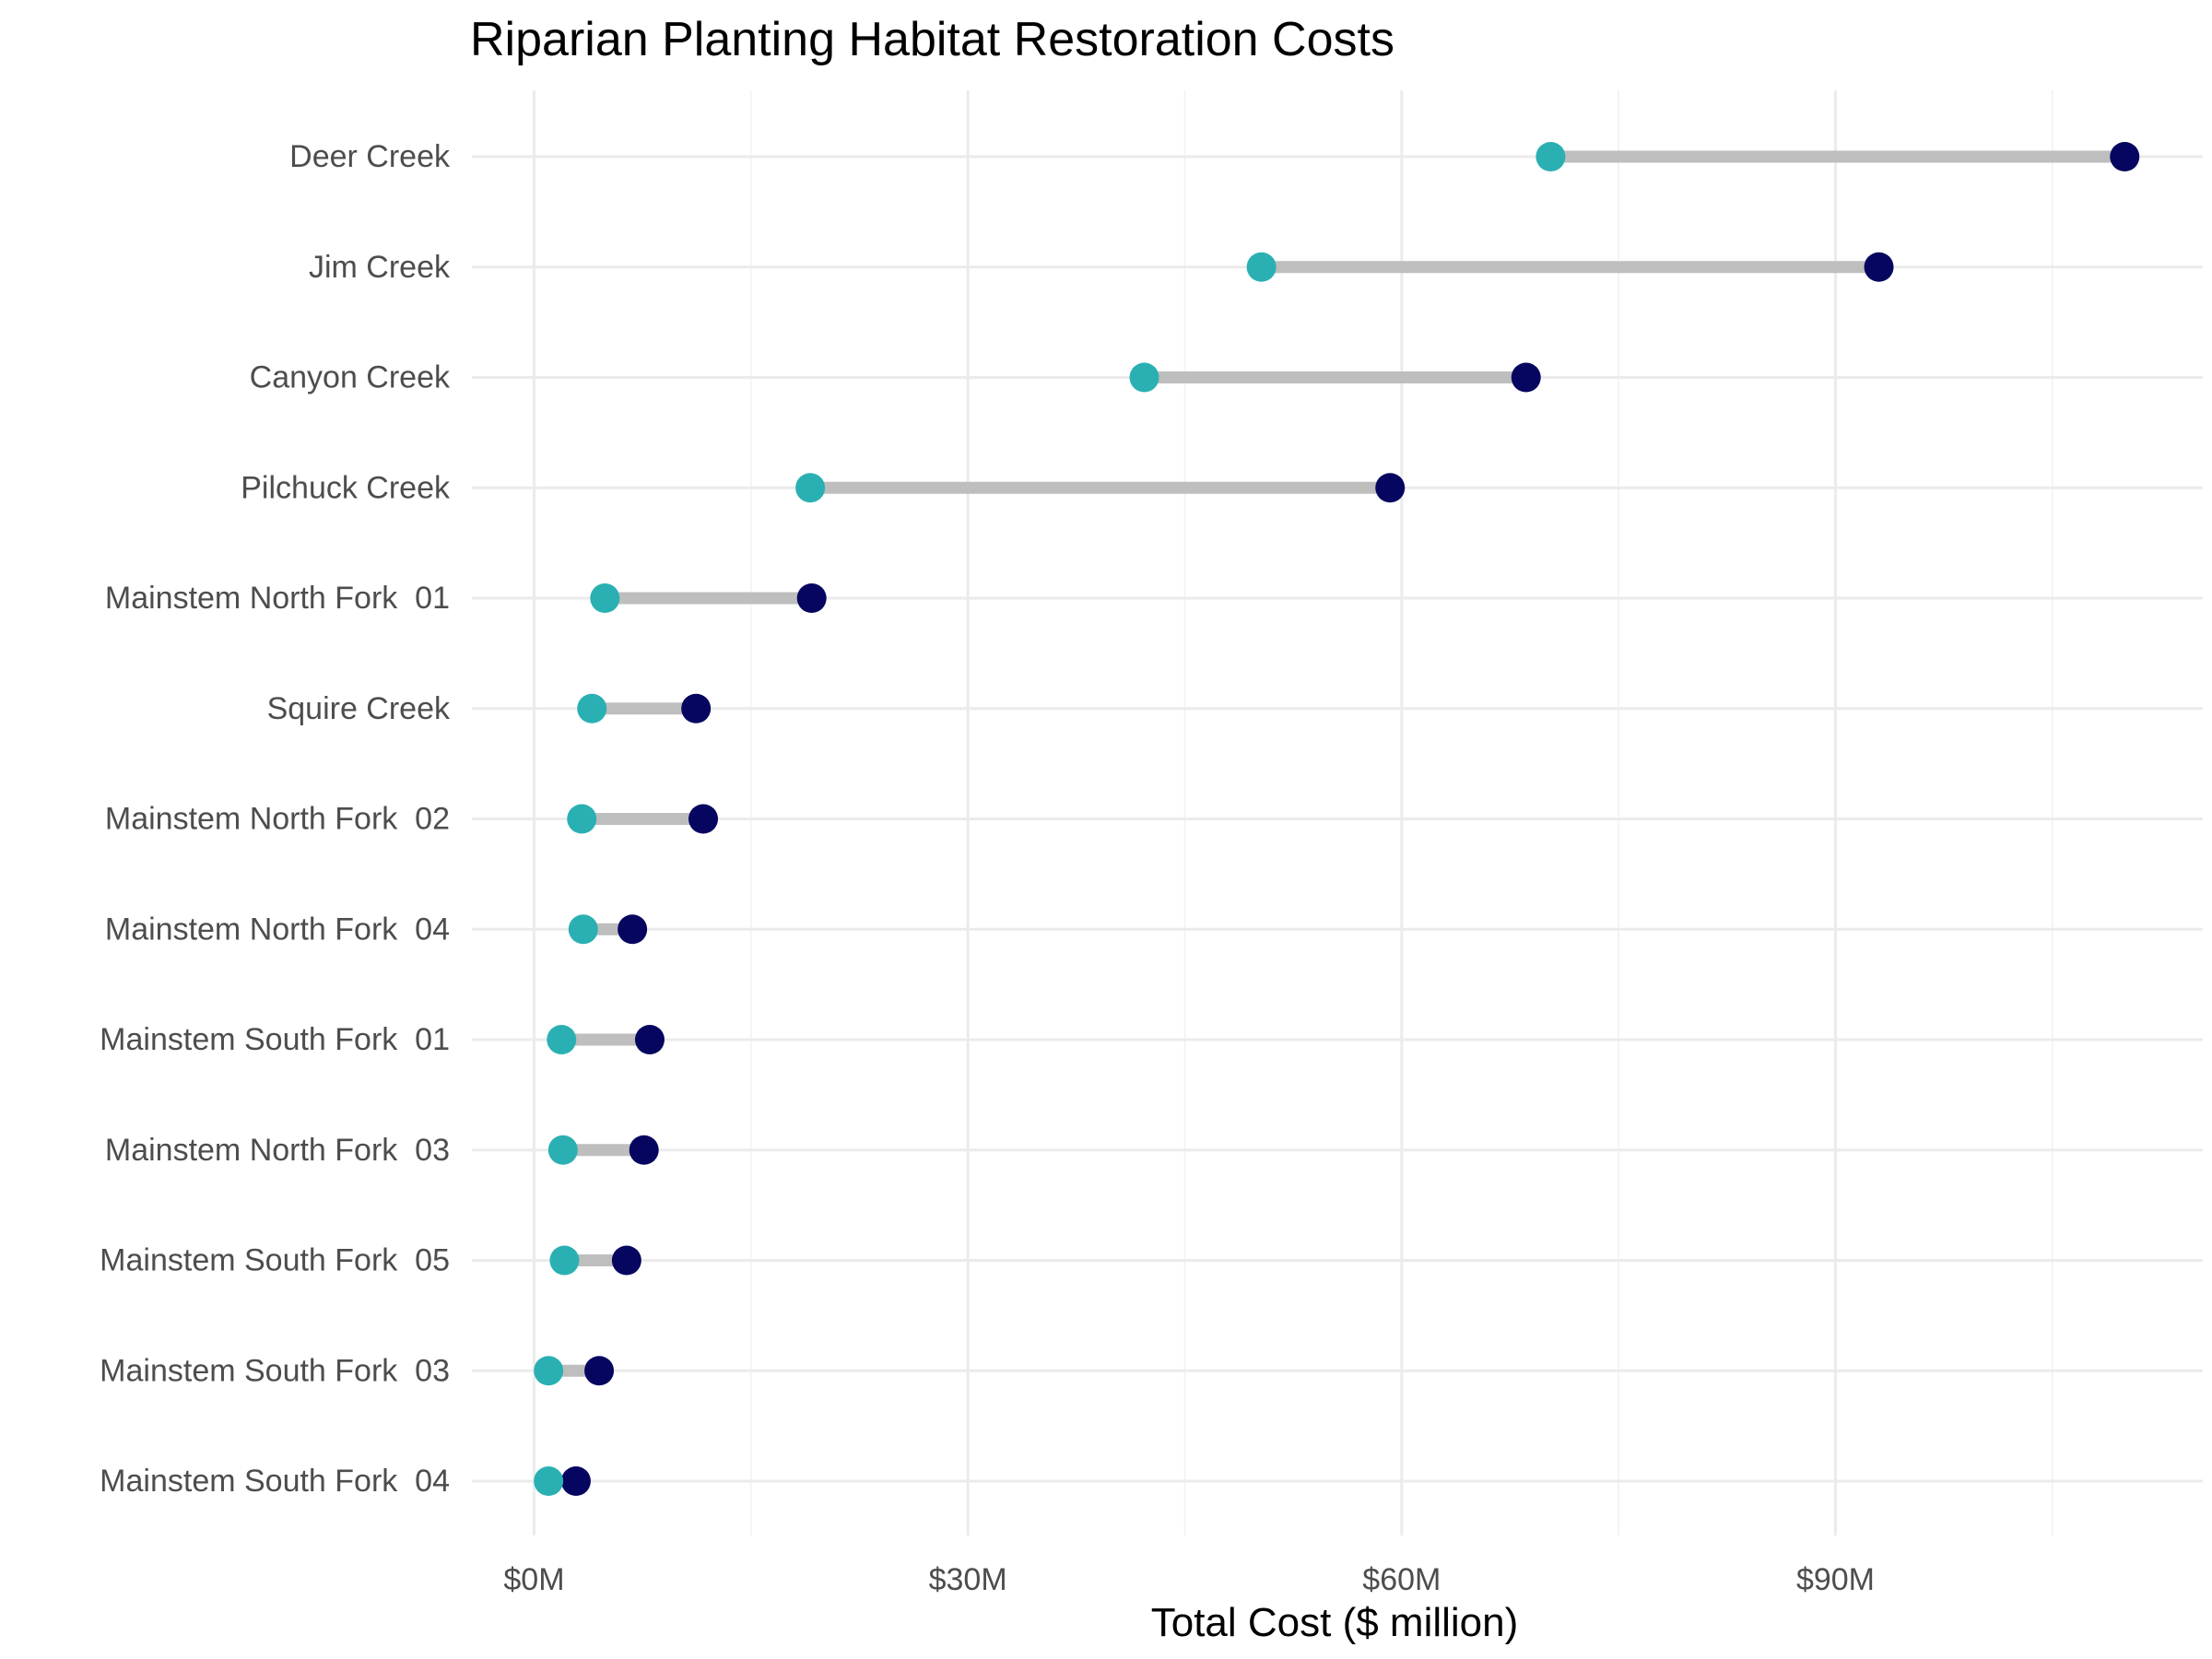 The width and height of the screenshot is (2212, 1659). Describe the element at coordinates (968, 1579) in the screenshot. I see `x-tick-label: $30M` at that location.